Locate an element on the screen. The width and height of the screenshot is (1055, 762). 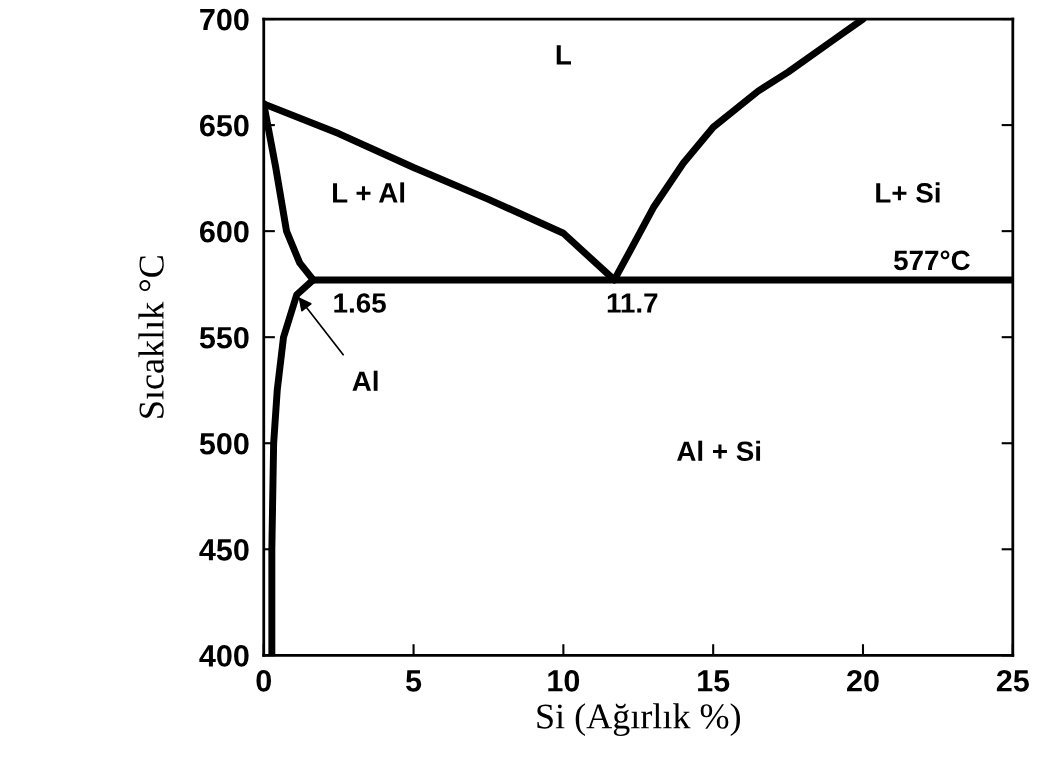
annotation: Al + Si is located at coordinates (719, 451).